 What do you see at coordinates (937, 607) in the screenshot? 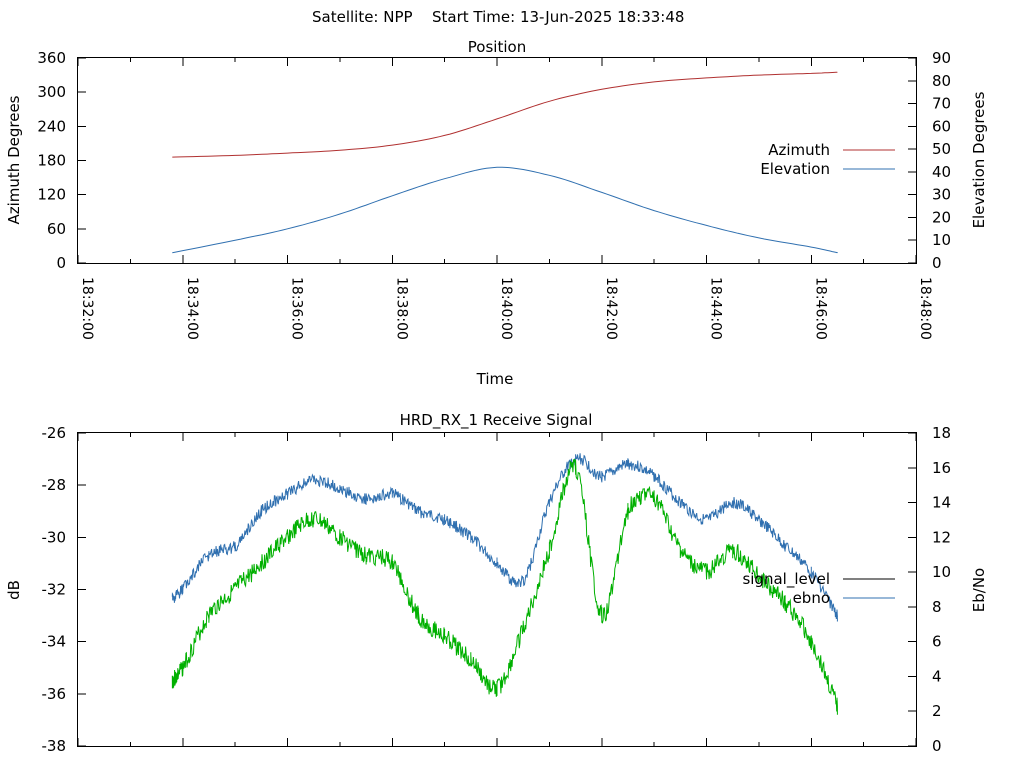
I see `y2-tick-label: 8` at bounding box center [937, 607].